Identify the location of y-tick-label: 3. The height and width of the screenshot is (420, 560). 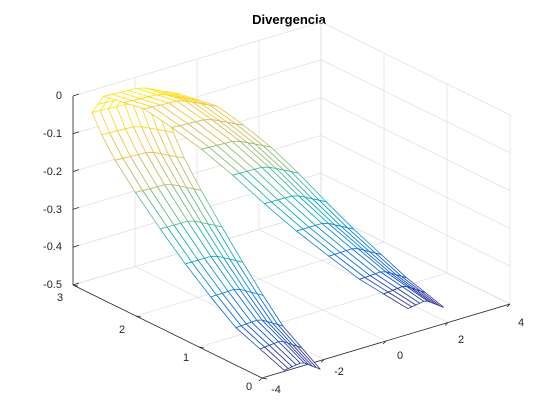
(60, 298).